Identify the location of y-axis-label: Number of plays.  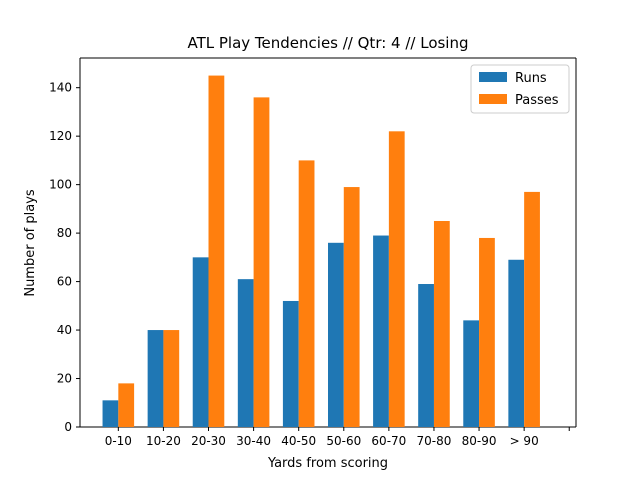
(30, 243).